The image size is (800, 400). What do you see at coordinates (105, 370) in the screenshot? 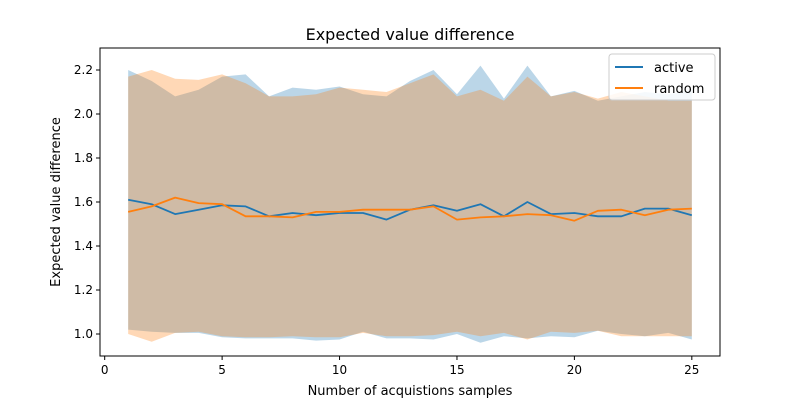
I see `x-tick-label: 0` at bounding box center [105, 370].